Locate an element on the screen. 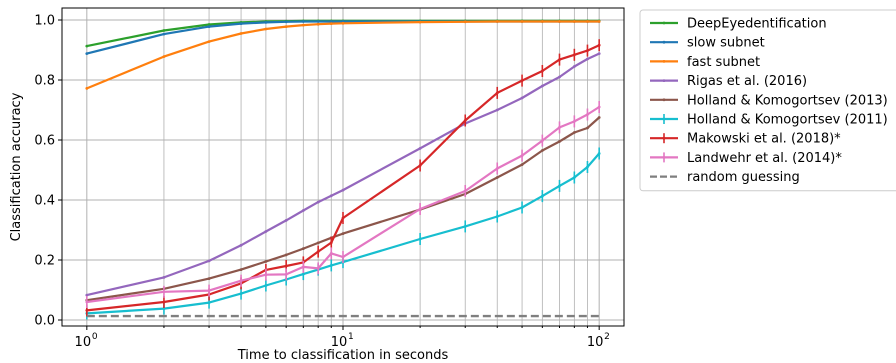  y-tick-label: 0.0 is located at coordinates (44, 321).